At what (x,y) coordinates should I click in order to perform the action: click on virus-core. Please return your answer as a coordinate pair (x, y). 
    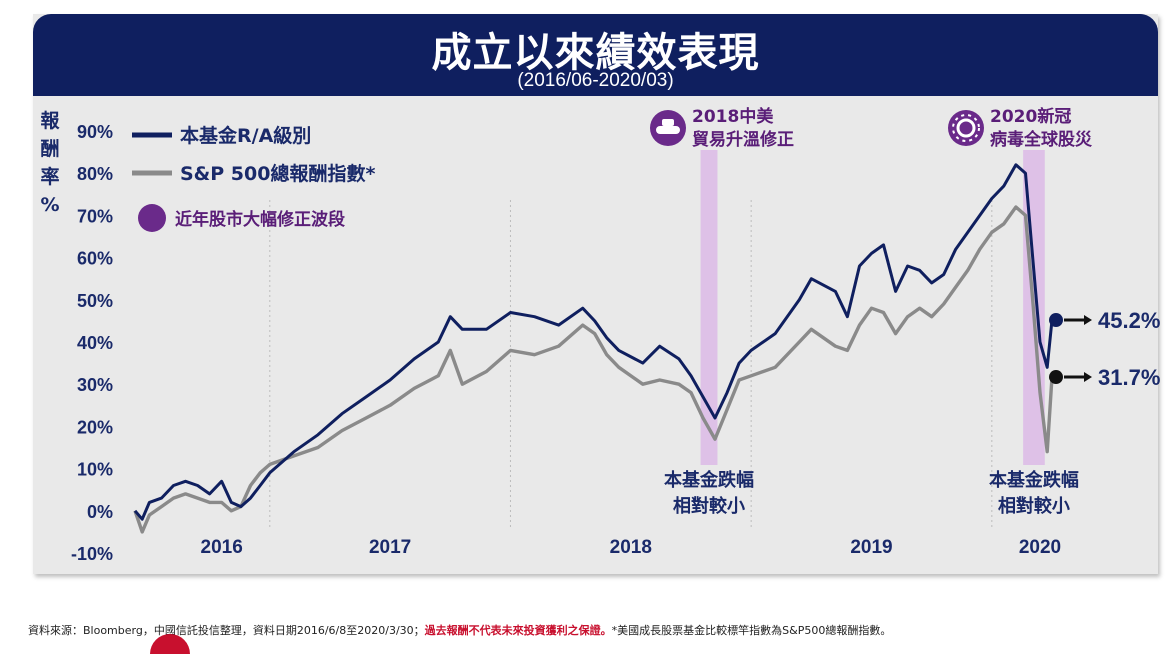
    Looking at the image, I should click on (966, 128).